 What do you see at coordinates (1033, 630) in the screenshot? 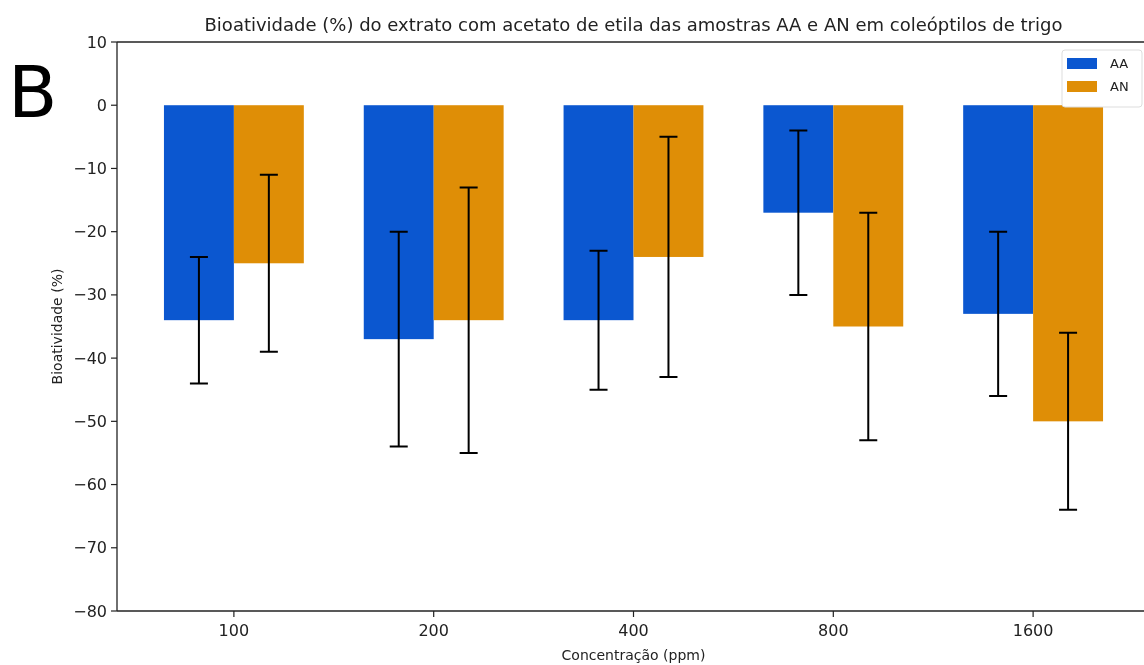
I see `x-tick-label: 1600` at bounding box center [1033, 630].